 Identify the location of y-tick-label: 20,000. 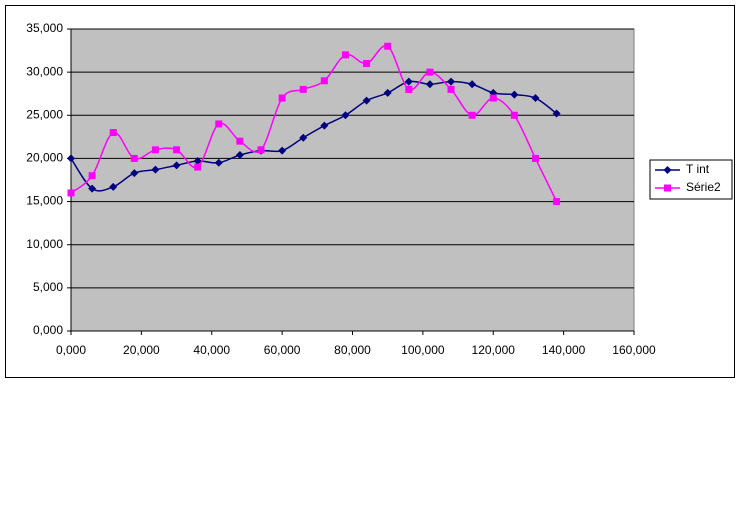
(44, 158).